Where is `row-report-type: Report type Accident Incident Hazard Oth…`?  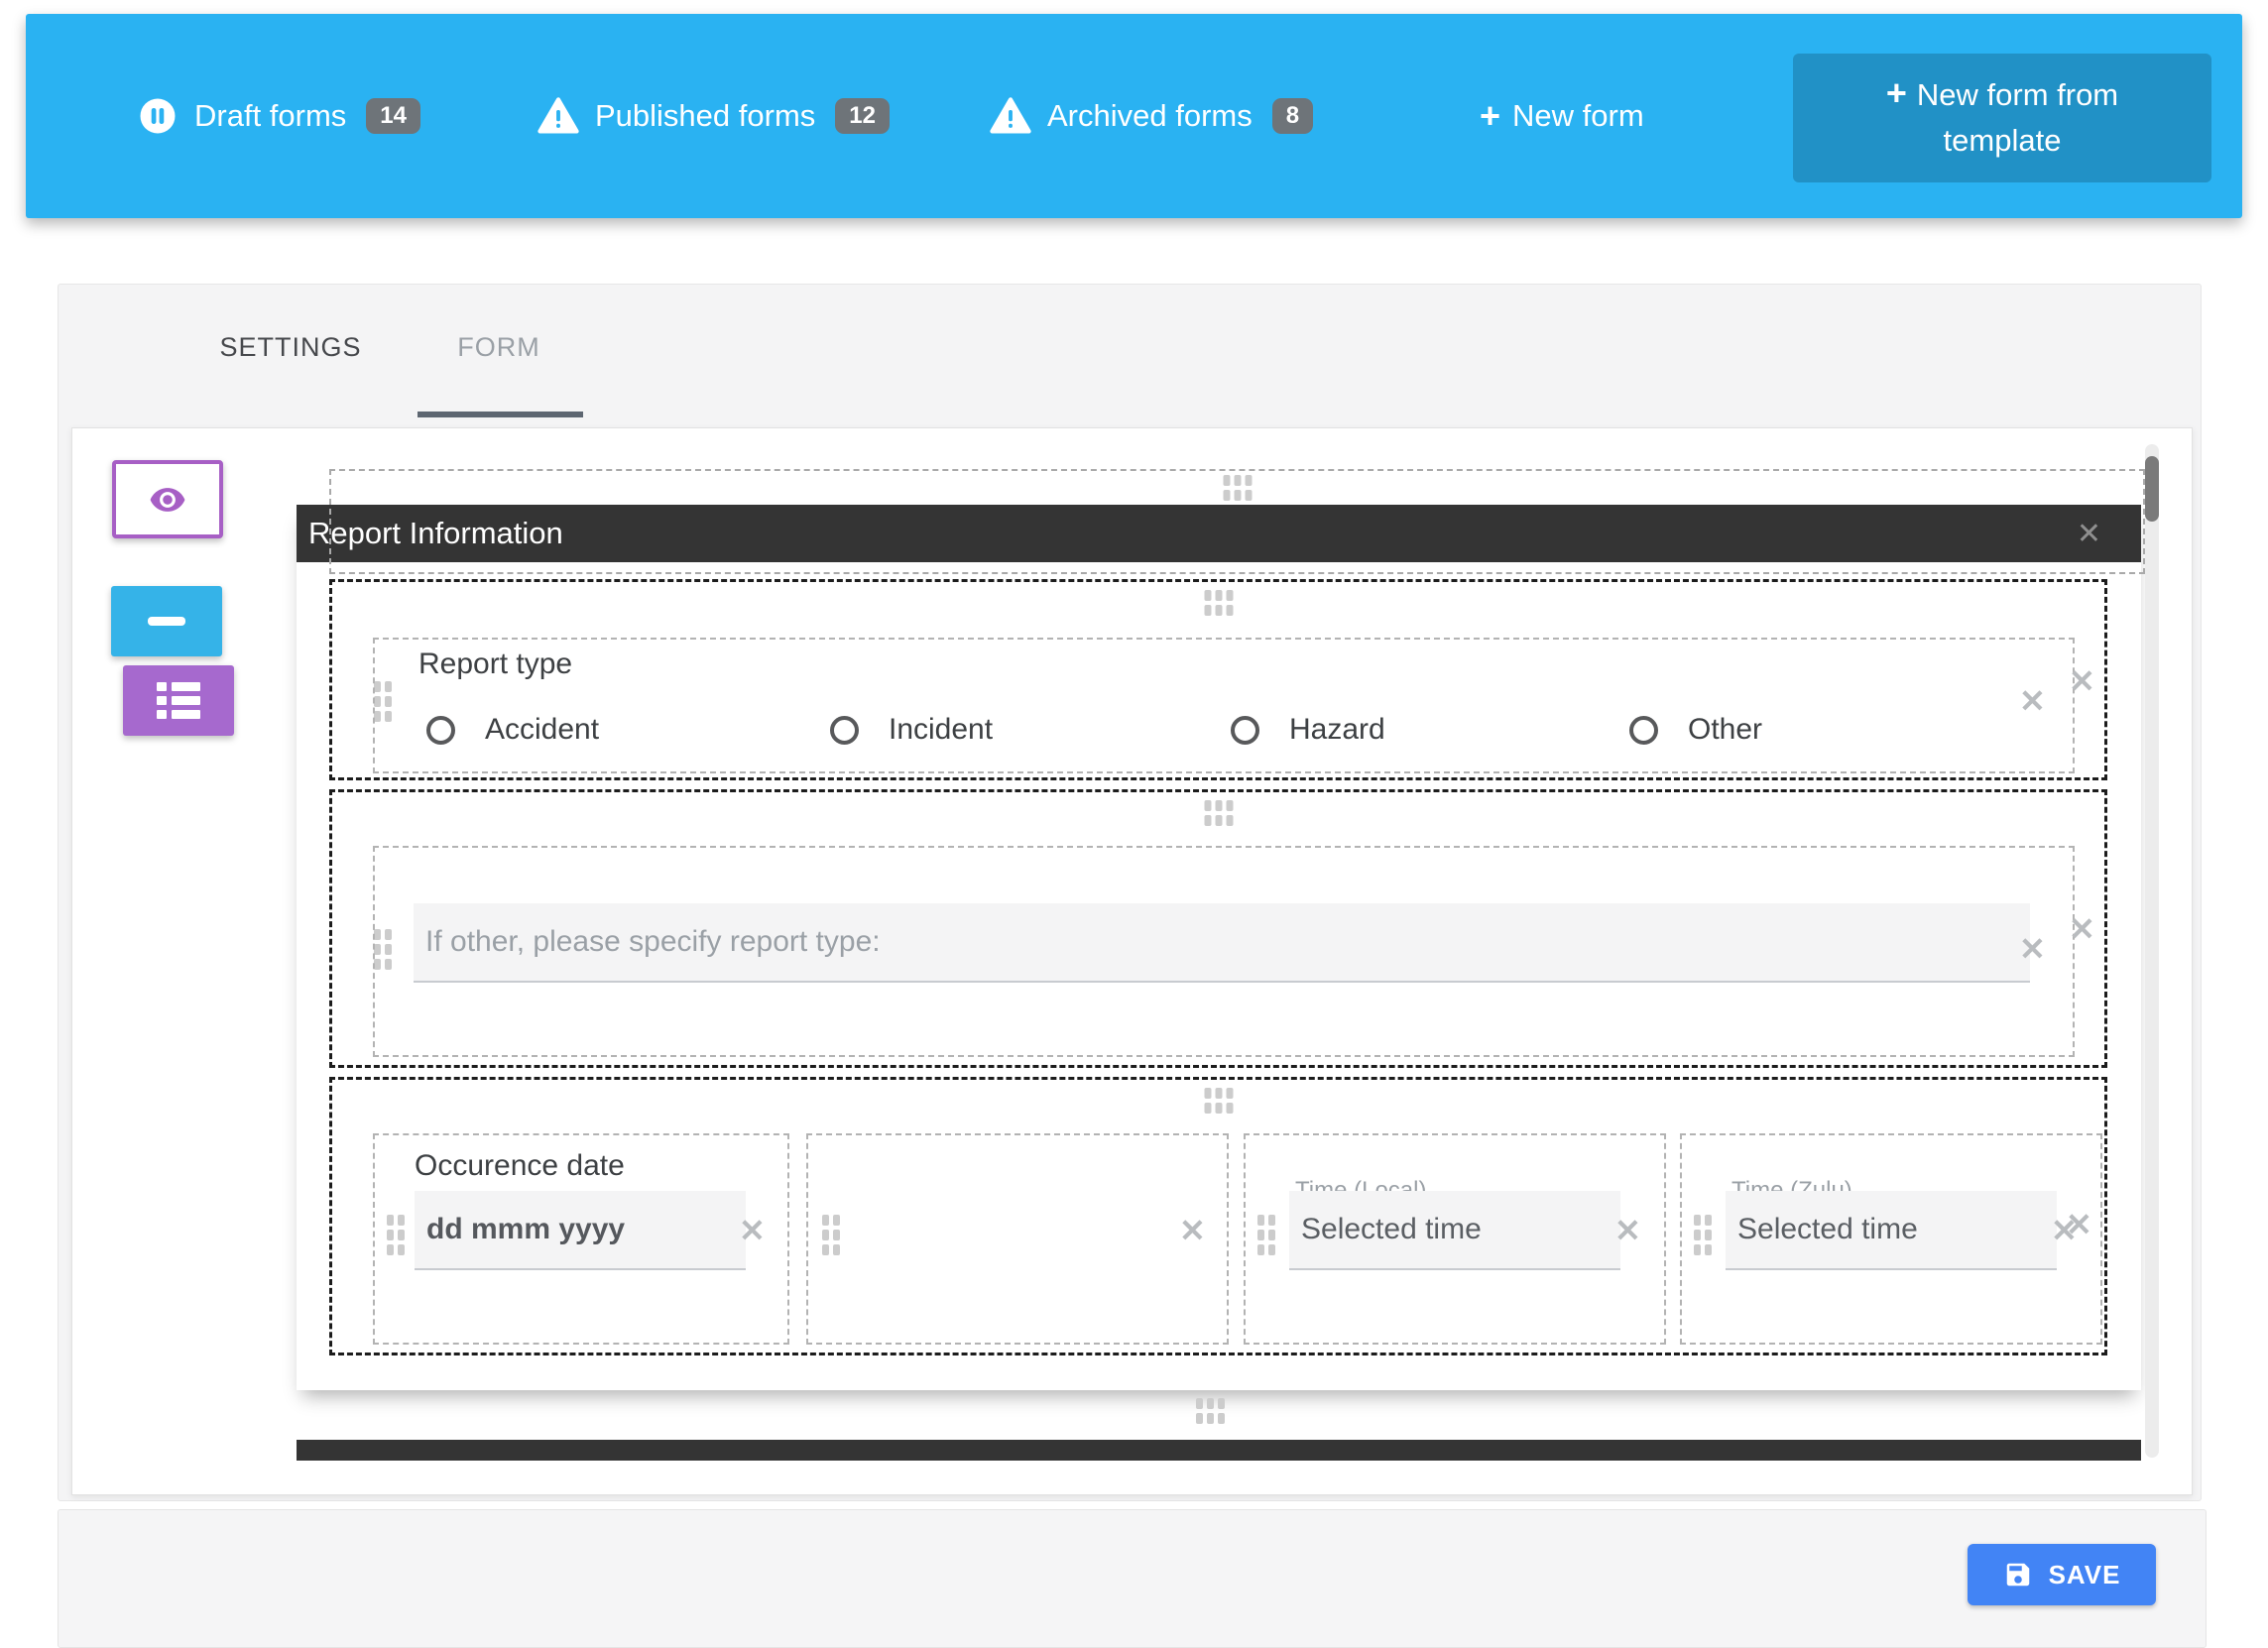 row-report-type: Report type Accident Incident Hazard Oth… is located at coordinates (1218, 679).